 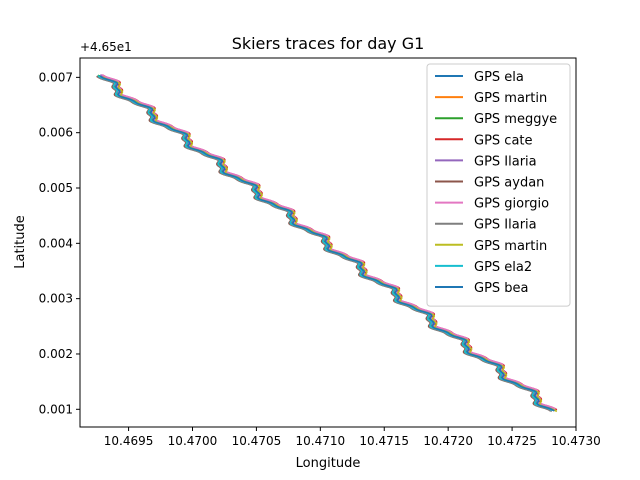 What do you see at coordinates (56, 243) in the screenshot?
I see `y-tick-label: 0.004` at bounding box center [56, 243].